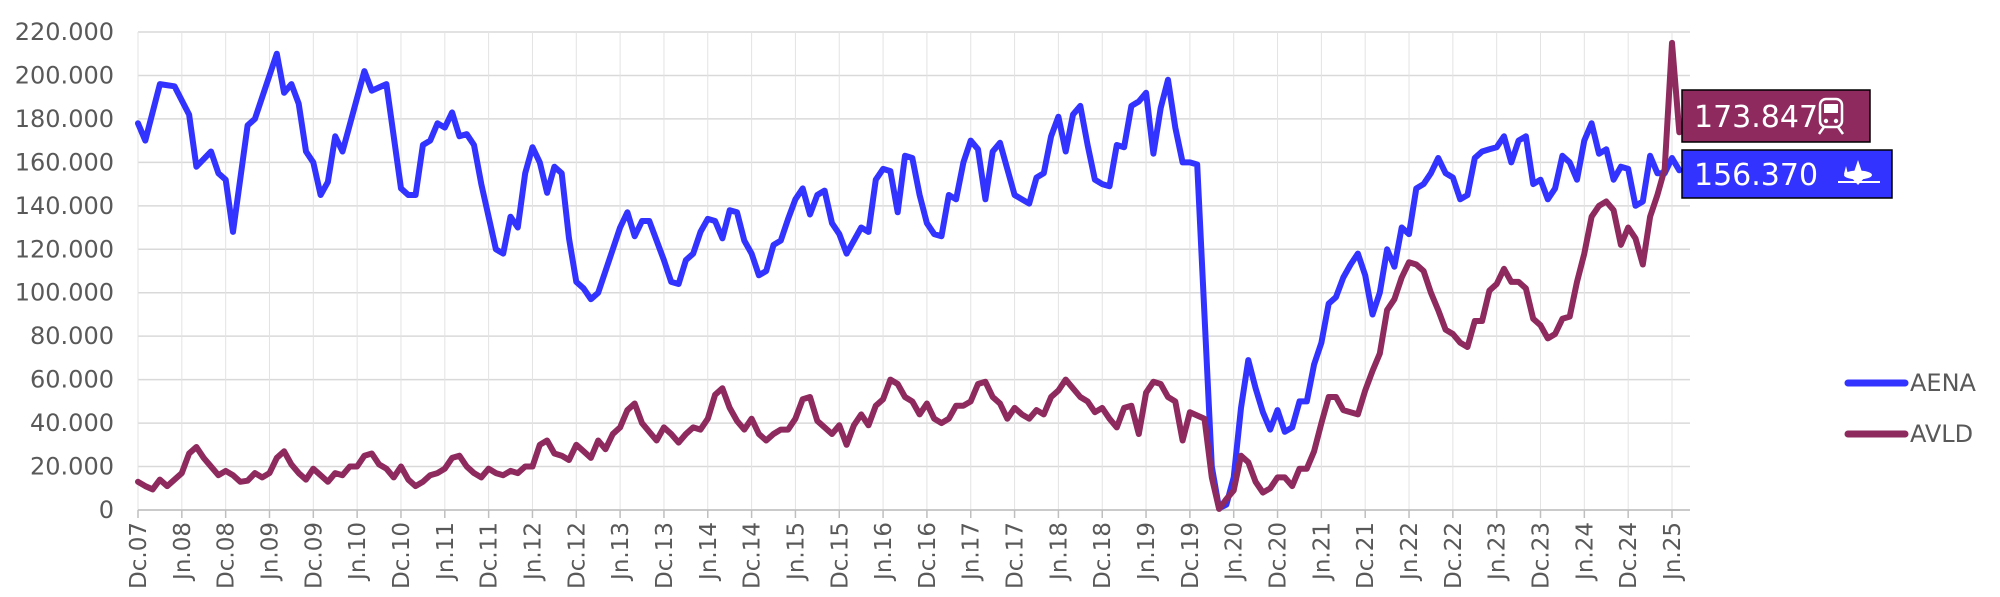 The image size is (2000, 597). I want to click on x-tick-label: Dc.22, so click(1454, 555).